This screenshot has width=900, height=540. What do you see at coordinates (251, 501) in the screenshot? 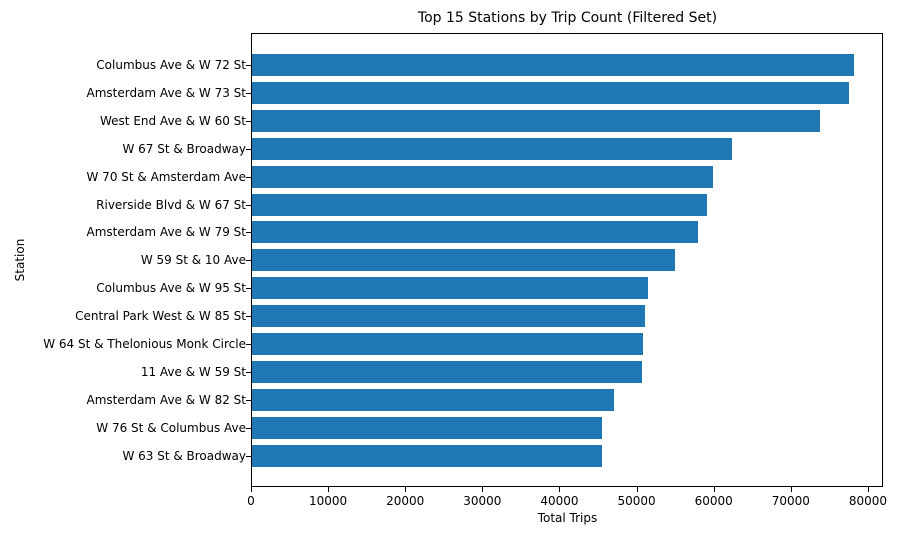
I see `x-tick-label: 0` at bounding box center [251, 501].